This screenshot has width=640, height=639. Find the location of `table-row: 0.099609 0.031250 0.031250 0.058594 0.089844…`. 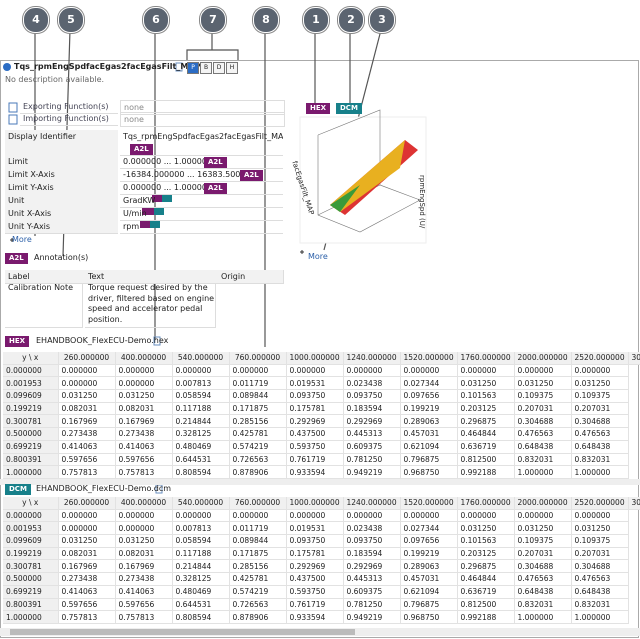

table-row: 0.099609 0.031250 0.031250 0.058594 0.089844… is located at coordinates (321, 541).